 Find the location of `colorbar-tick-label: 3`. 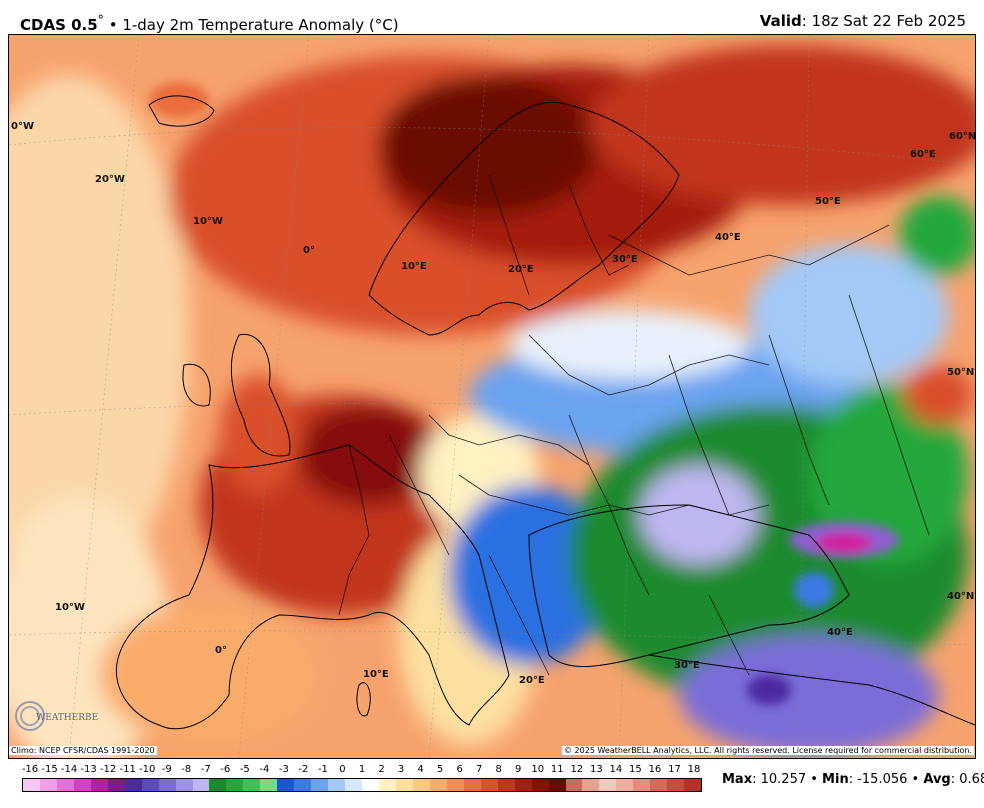

colorbar-tick-label: 3 is located at coordinates (401, 769).